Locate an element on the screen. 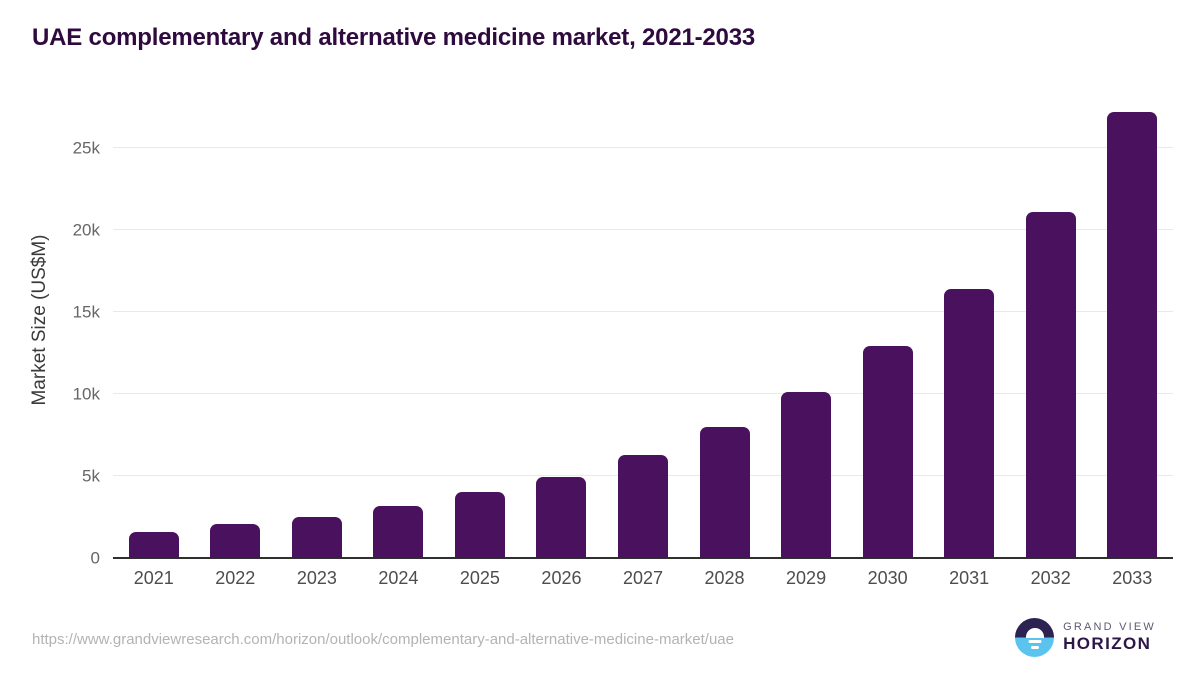 The width and height of the screenshot is (1200, 675). x-axis-line is located at coordinates (643, 558).